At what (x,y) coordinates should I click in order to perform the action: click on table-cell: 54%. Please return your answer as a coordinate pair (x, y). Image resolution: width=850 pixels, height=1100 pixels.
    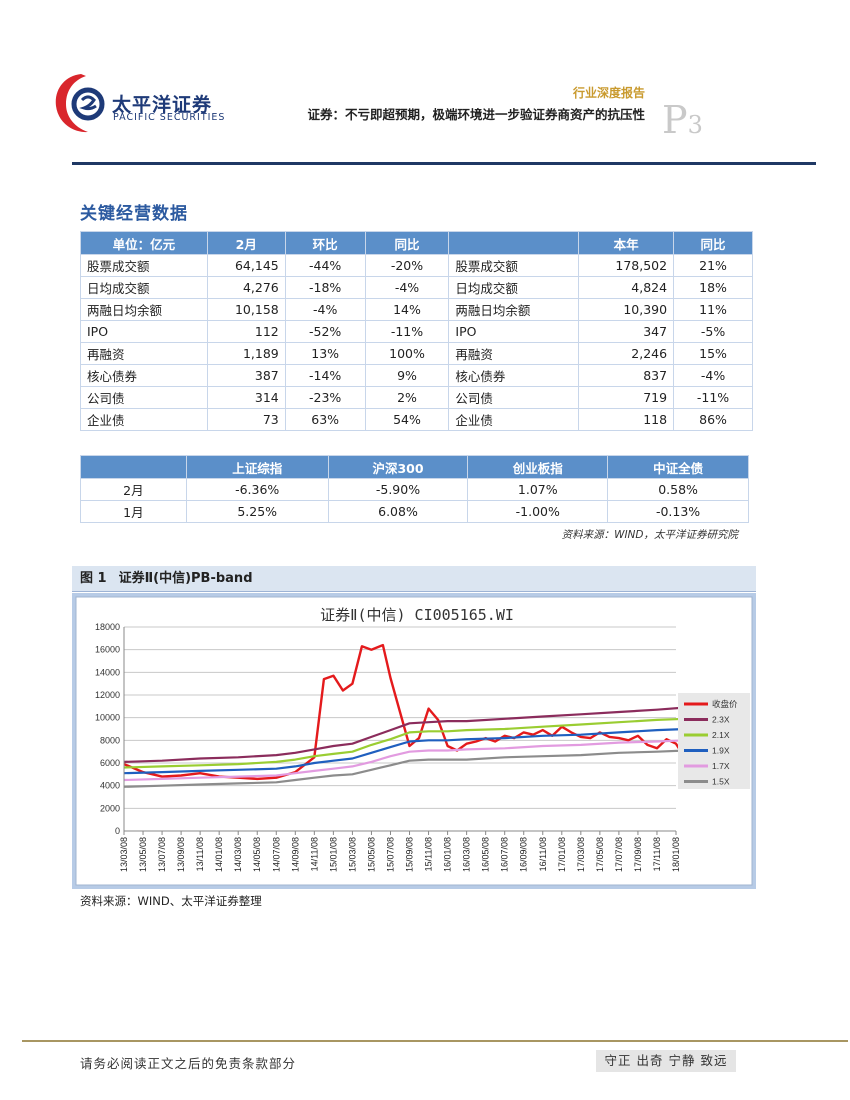
    Looking at the image, I should click on (407, 419).